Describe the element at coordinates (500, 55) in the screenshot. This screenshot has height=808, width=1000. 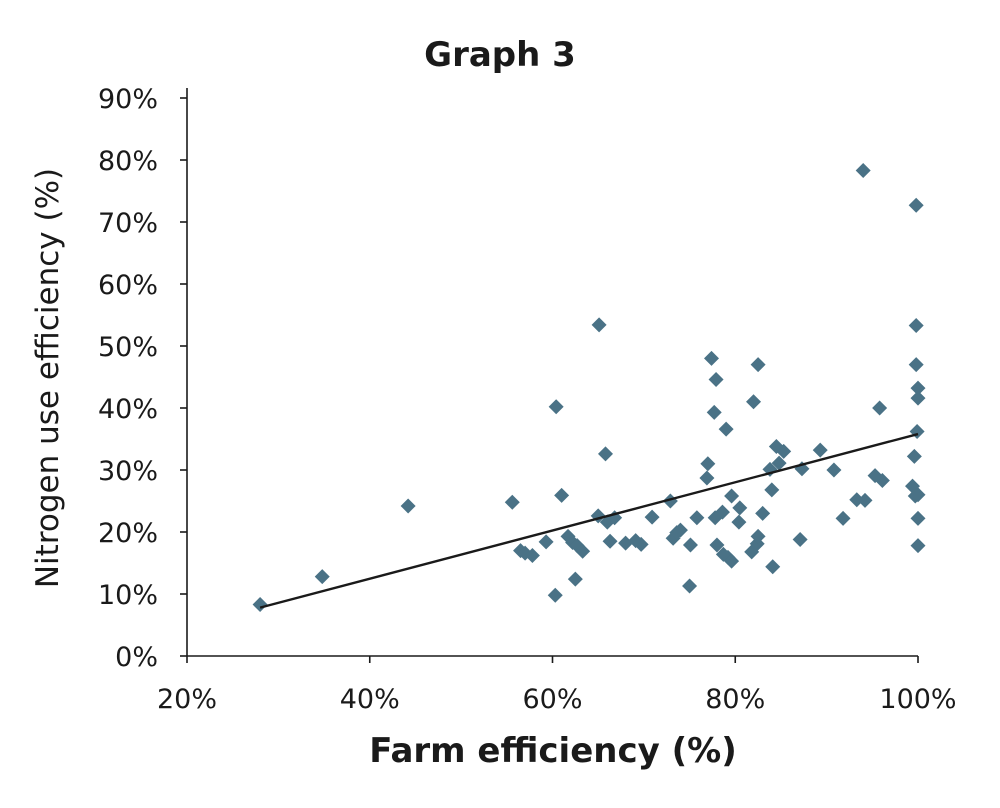
I see `chart-title: Graph 3` at that location.